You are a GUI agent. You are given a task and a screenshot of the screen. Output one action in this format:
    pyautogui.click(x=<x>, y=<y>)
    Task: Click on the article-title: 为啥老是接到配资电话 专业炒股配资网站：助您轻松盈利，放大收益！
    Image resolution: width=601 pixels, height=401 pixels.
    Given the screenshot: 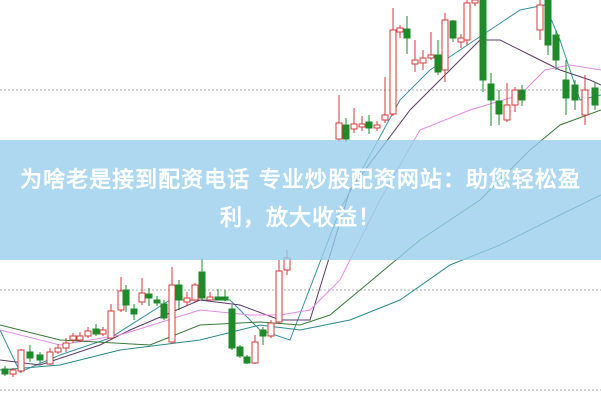 What is the action you would take?
    pyautogui.click(x=300, y=199)
    